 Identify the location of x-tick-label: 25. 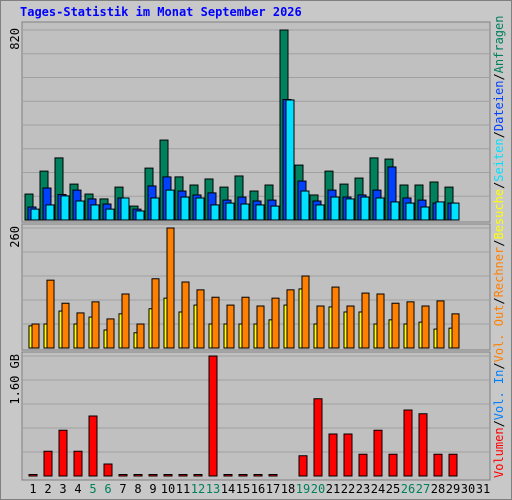
(393, 489).